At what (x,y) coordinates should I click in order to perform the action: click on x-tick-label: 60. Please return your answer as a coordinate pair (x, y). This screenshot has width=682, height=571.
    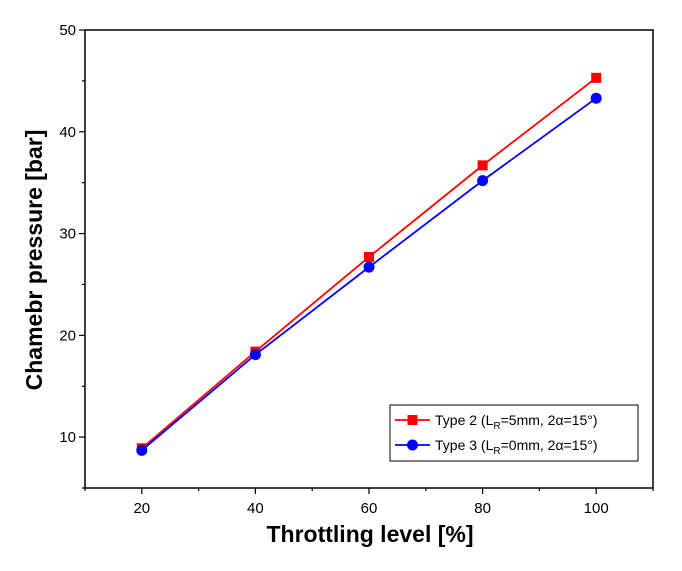
    Looking at the image, I should click on (369, 508).